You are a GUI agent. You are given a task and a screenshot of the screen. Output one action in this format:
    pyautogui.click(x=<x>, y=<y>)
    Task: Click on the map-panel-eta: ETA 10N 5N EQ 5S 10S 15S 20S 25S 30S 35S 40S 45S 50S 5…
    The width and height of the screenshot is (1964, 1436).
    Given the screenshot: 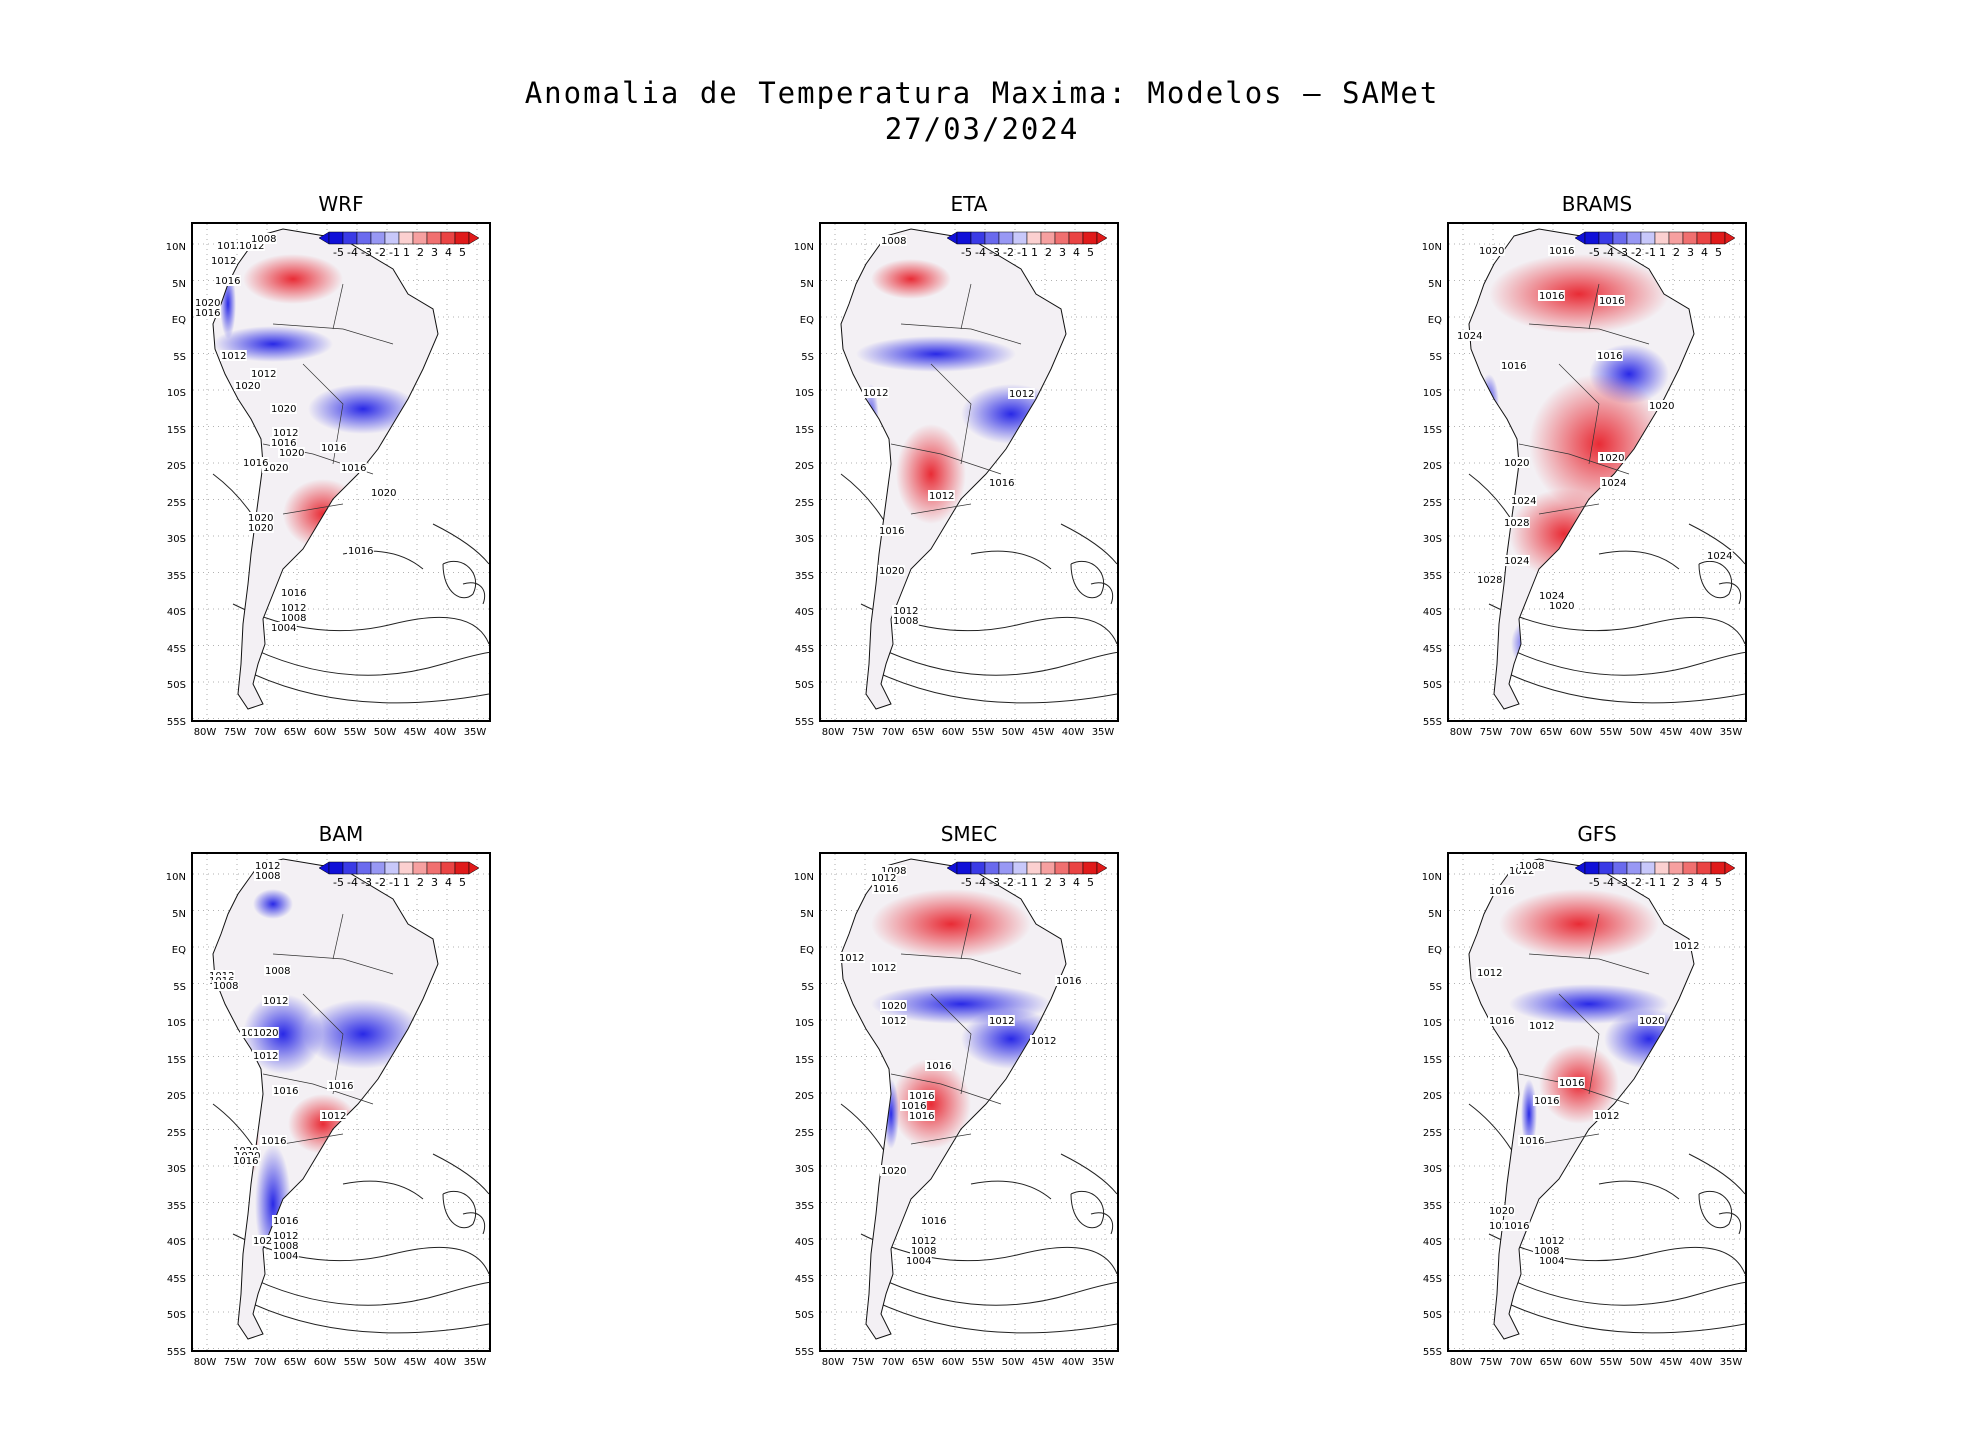 What is the action you would take?
    pyautogui.click(x=946, y=472)
    